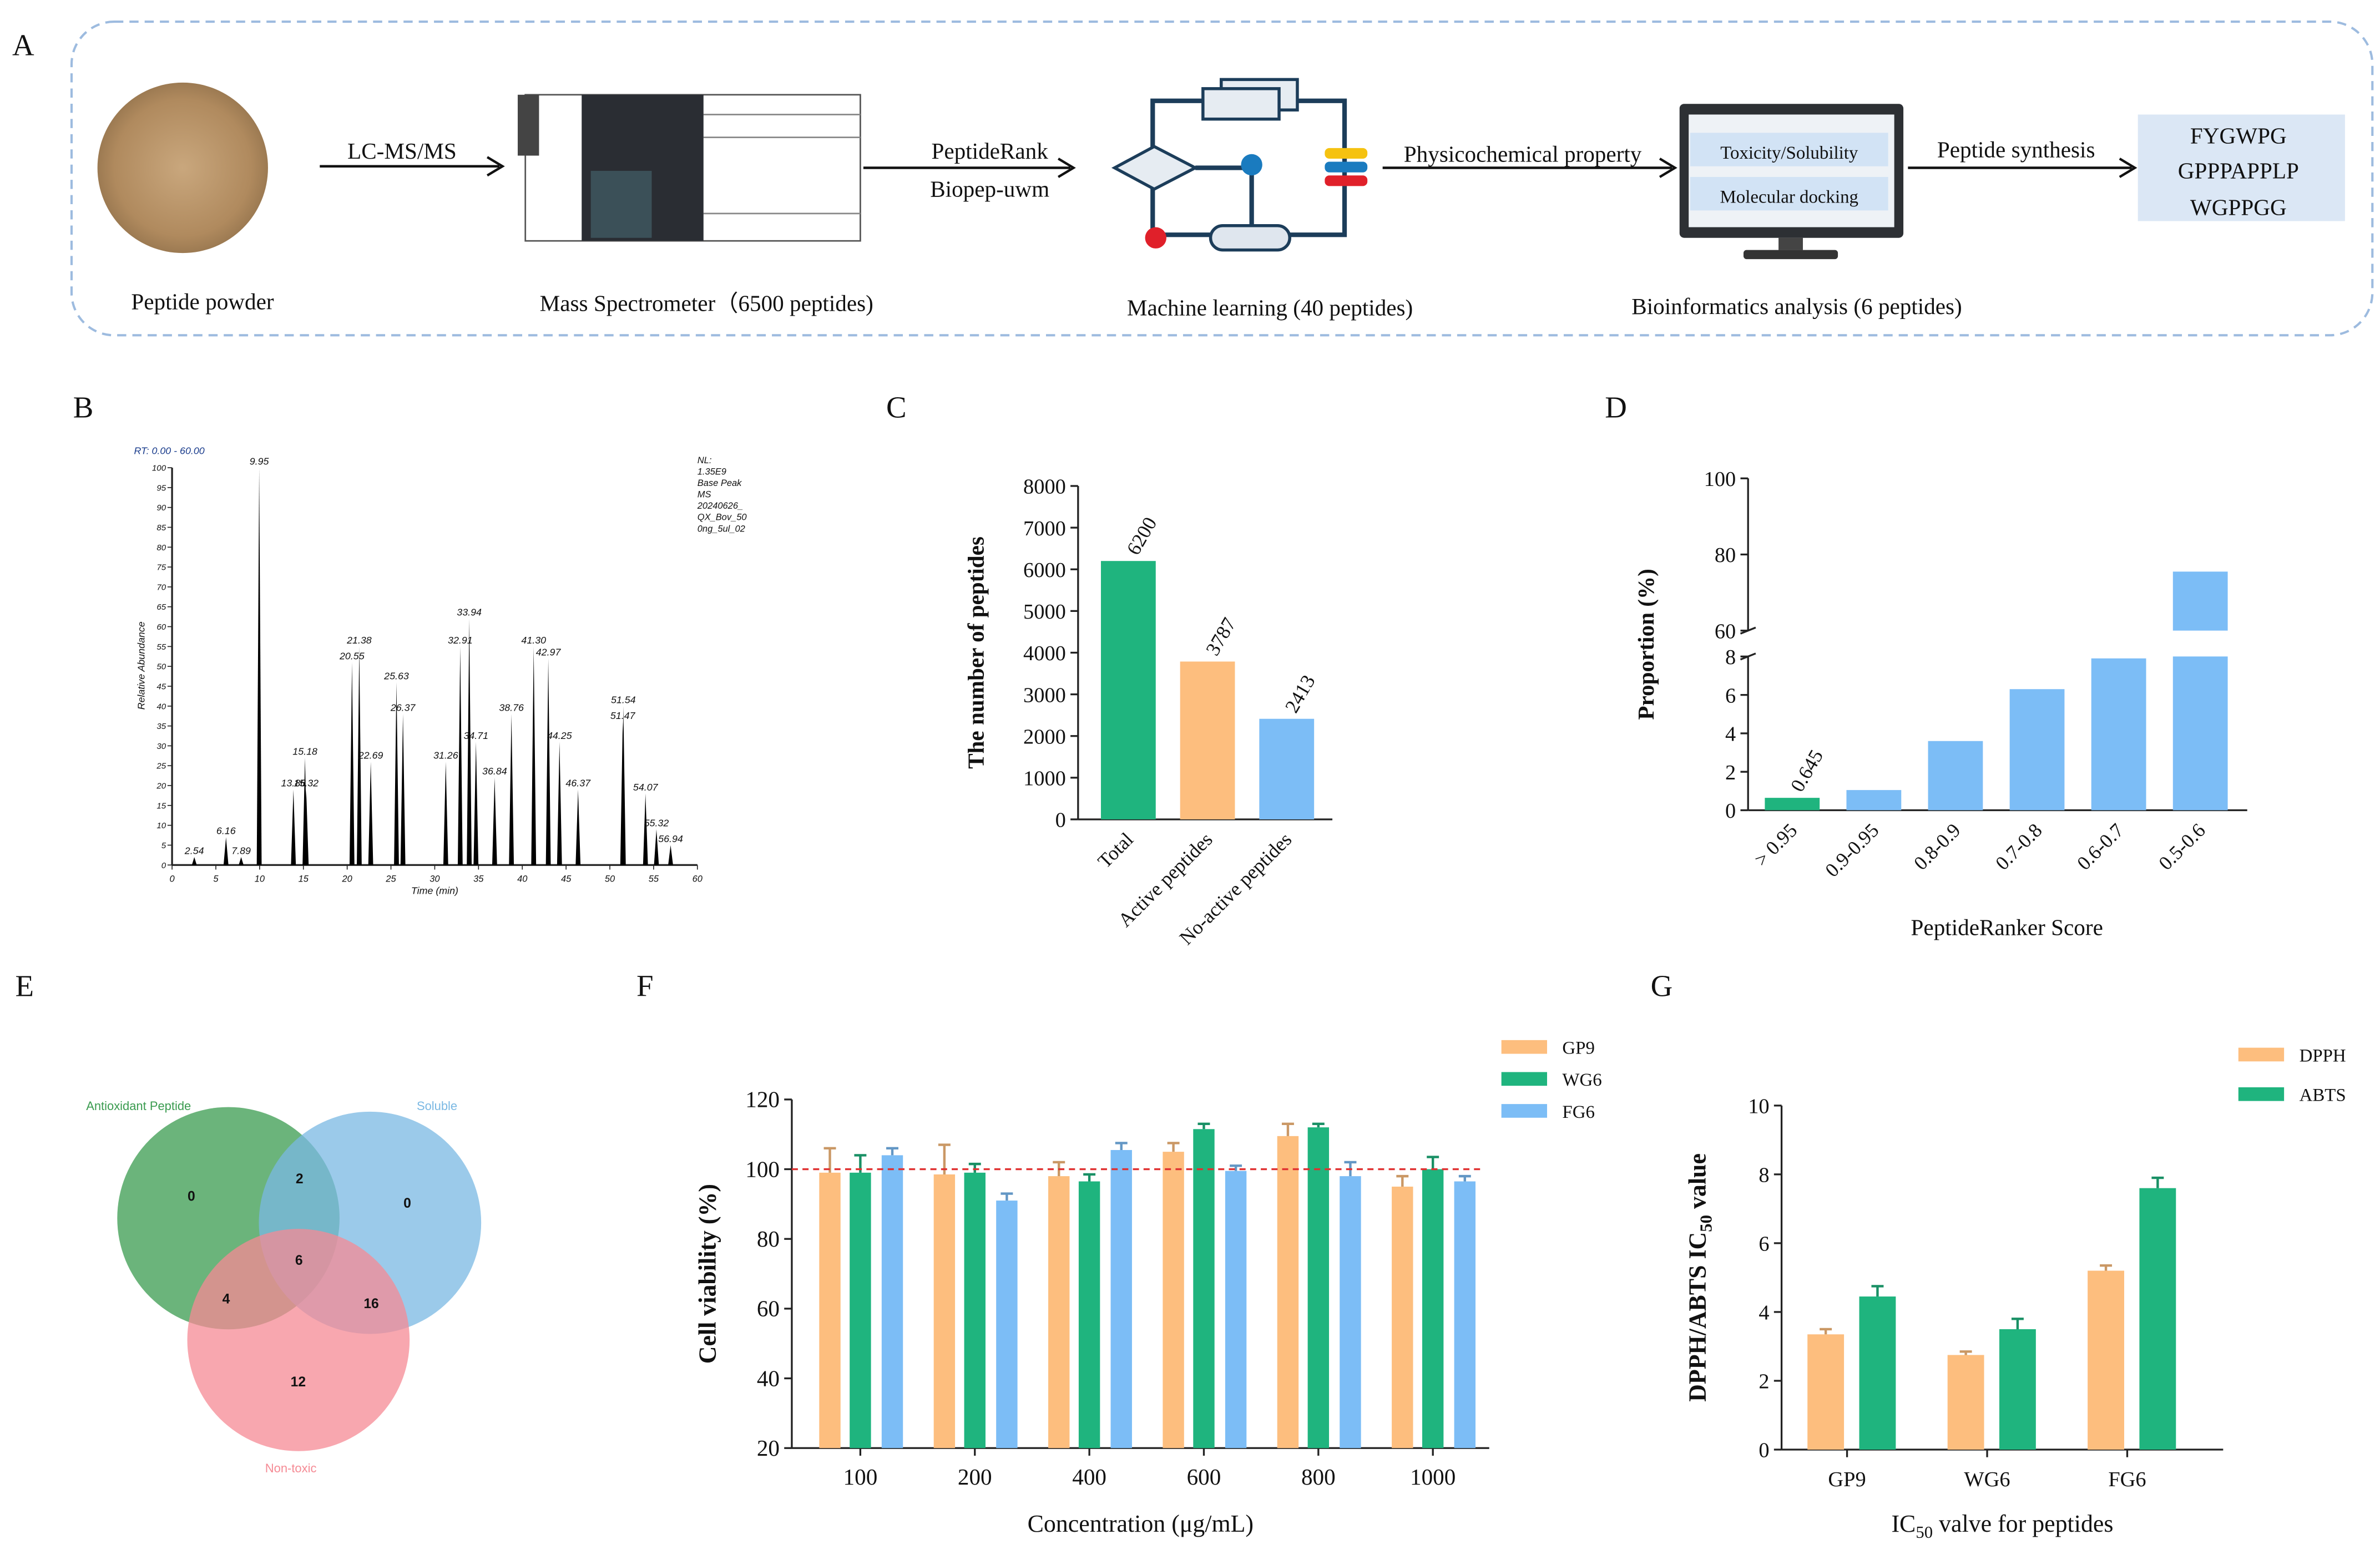 This screenshot has width=2380, height=1555. Describe the element at coordinates (670, 838) in the screenshot. I see `peak-label: 56.94` at that location.